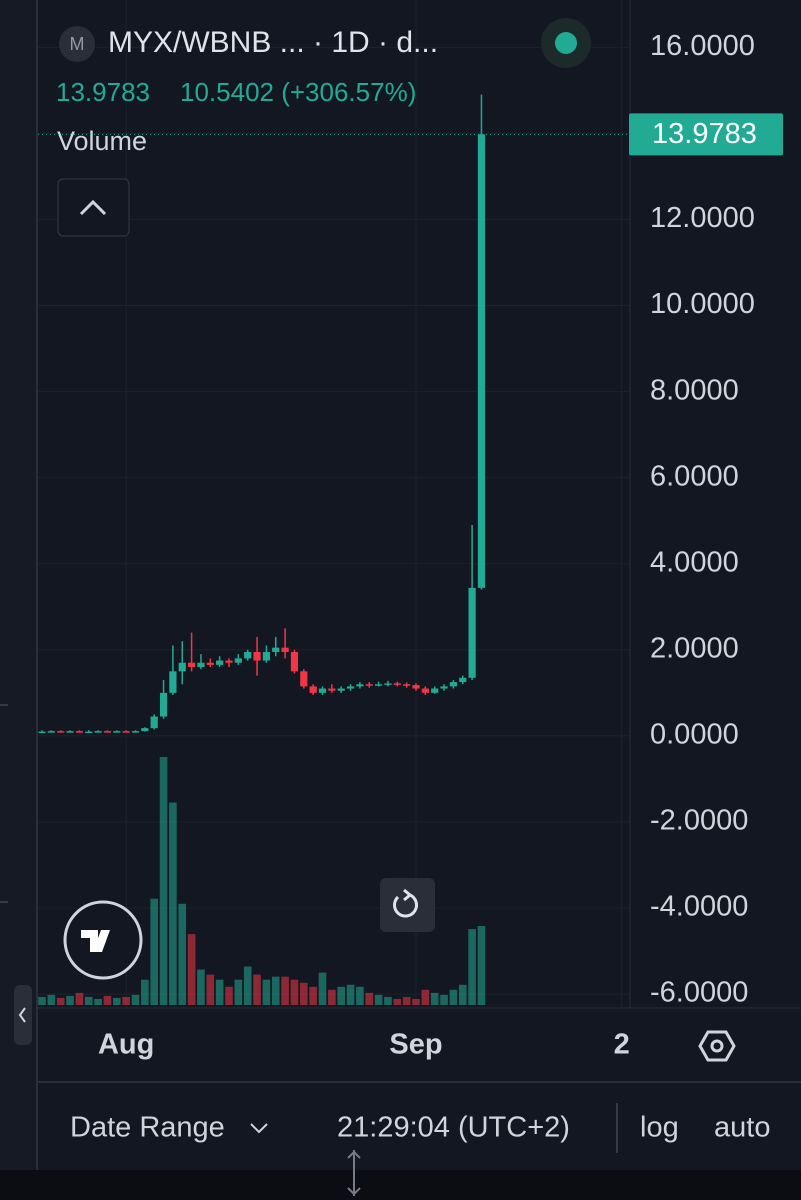 The image size is (801, 1200). I want to click on reset-arrow, so click(408, 895).